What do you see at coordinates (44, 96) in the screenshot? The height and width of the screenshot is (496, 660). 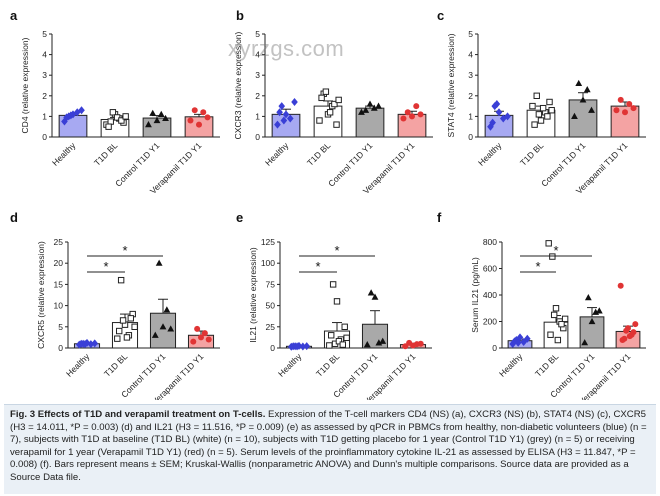 I see `y-tick-label: 2` at bounding box center [44, 96].